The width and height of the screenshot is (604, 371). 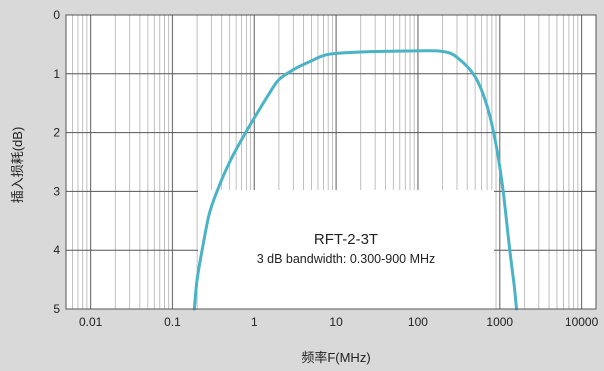 What do you see at coordinates (254, 322) in the screenshot?
I see `x-tick-label: 1` at bounding box center [254, 322].